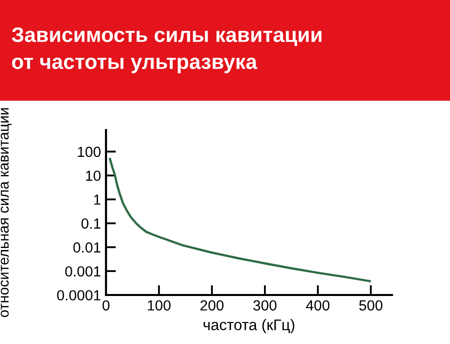  Describe the element at coordinates (90, 223) in the screenshot. I see `y-tick-label: 0.1` at that location.